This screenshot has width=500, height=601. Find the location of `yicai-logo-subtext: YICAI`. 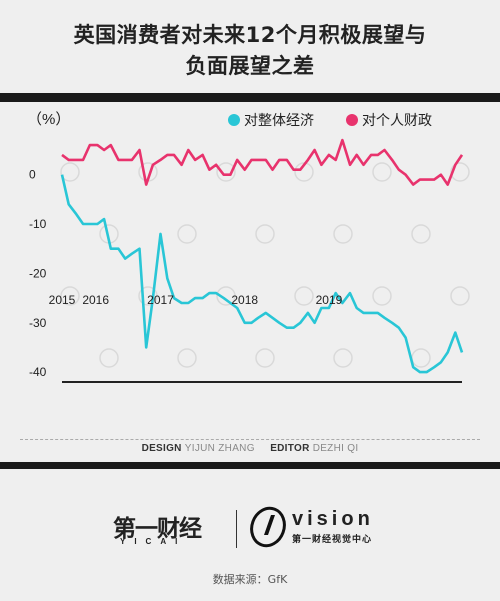

yicai-logo-subtext: YICAI is located at coordinates (153, 541).